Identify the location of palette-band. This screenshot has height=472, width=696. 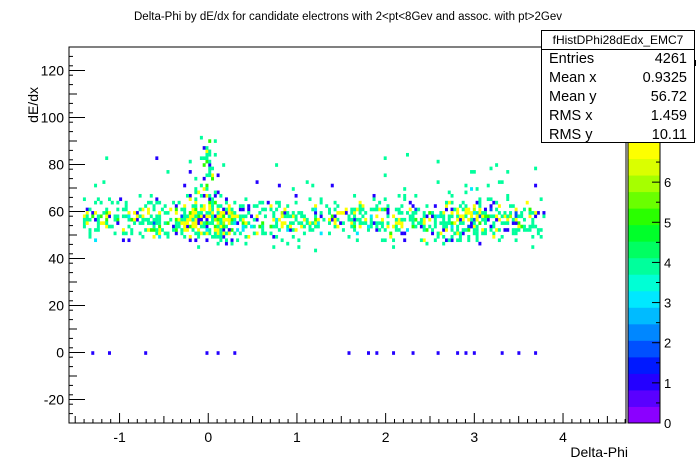
(644, 299).